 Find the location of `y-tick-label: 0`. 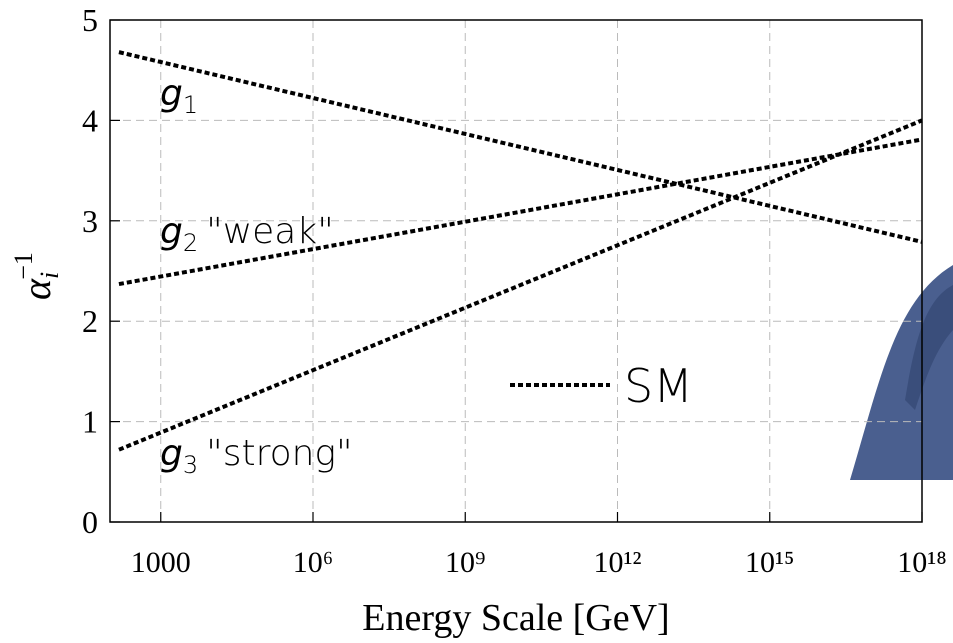

y-tick-label: 0 is located at coordinates (90, 522).